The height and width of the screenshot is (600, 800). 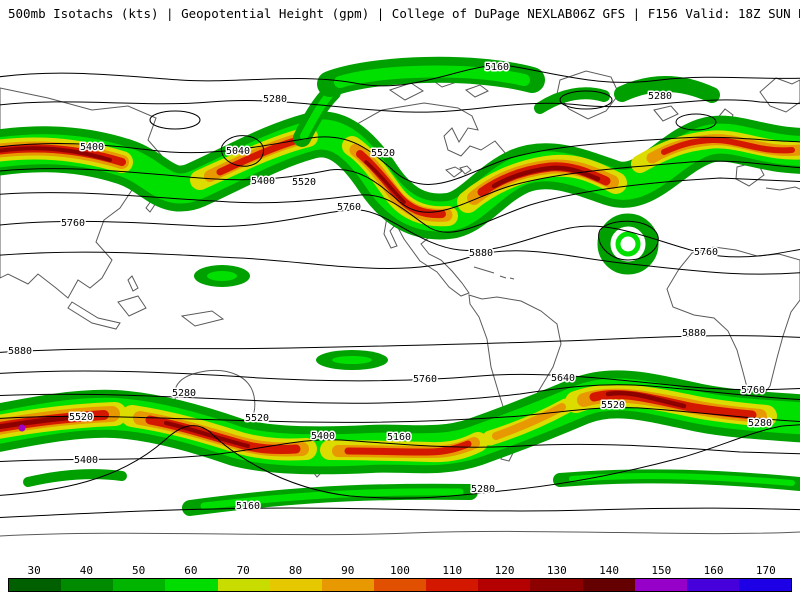 I want to click on contour-5400-north, so click(x=400, y=160).